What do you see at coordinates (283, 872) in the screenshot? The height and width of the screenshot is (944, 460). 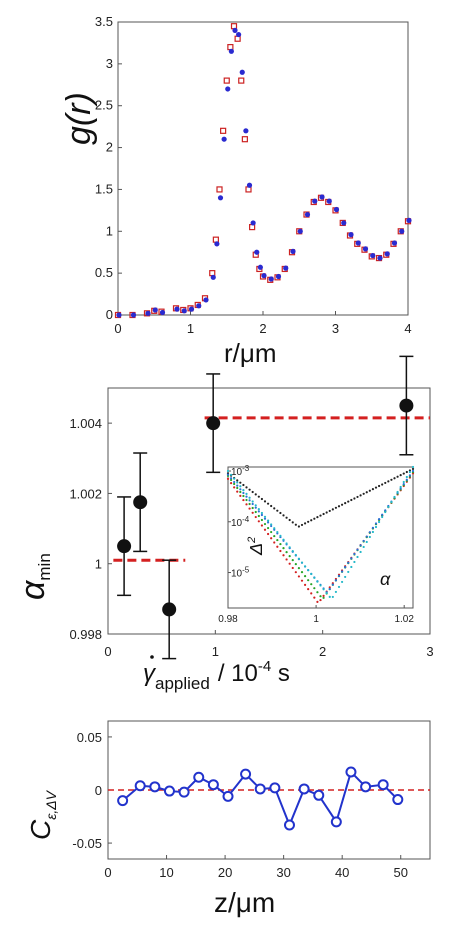 I see `correlation-x-tick-label: 30` at bounding box center [283, 872].